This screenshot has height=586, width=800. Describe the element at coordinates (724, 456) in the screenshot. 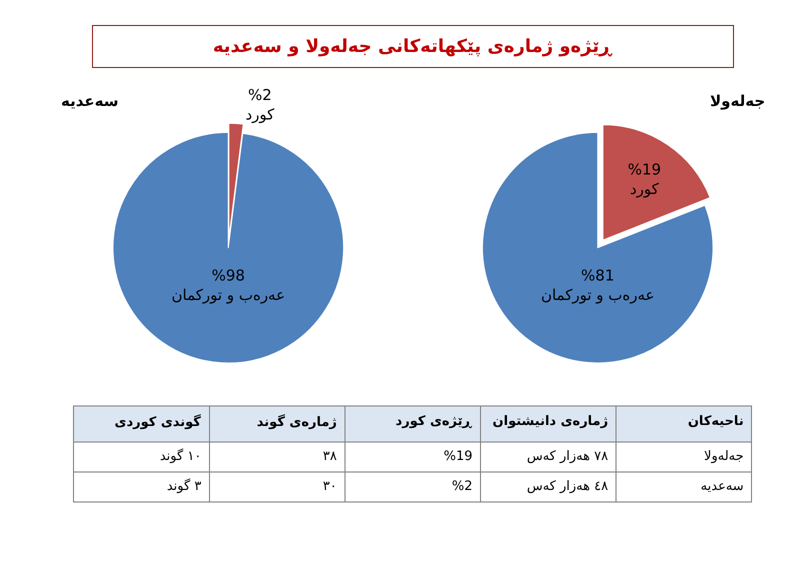

I see `text: جەلەولا` at that location.